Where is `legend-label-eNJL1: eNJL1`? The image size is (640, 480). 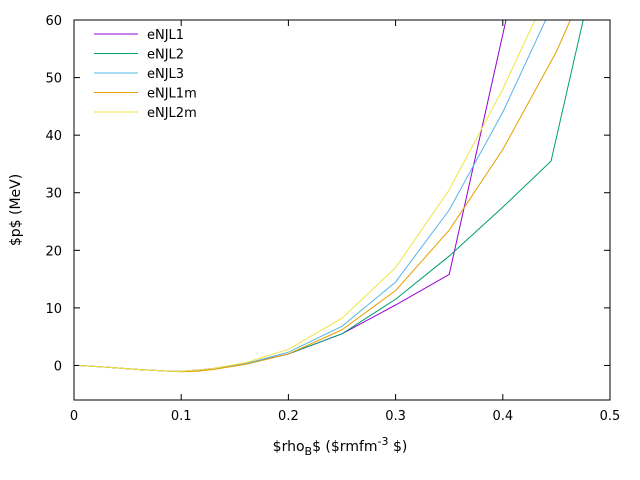
legend-label-eNJL1: eNJL1 is located at coordinates (165, 35).